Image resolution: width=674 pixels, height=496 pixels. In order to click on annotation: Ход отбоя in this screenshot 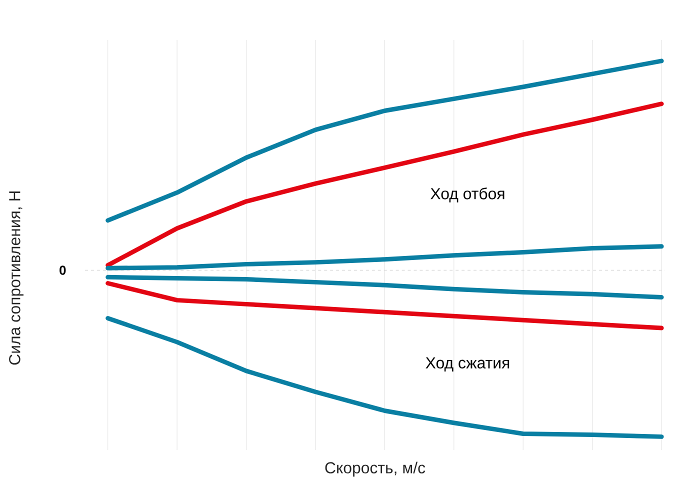, I will do `click(467, 194)`.